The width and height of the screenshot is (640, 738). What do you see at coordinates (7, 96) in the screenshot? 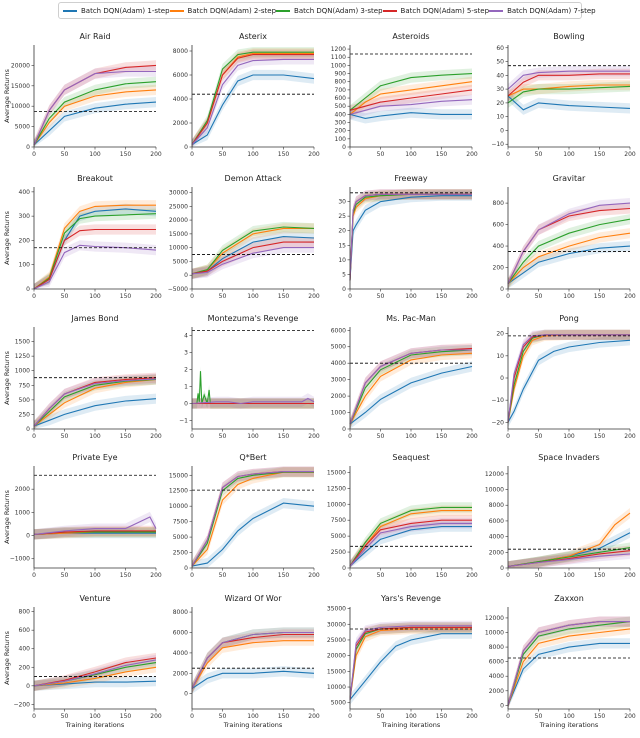
I see `y-axis-label: Average Returns` at bounding box center [7, 96].